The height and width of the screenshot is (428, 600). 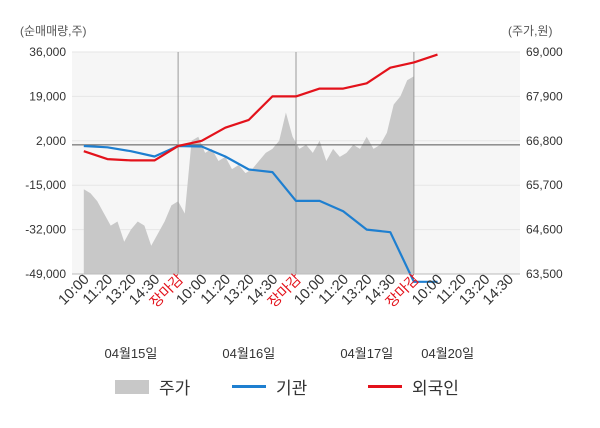 I want to click on left-tick-label: -15,000, so click(x=45, y=185).